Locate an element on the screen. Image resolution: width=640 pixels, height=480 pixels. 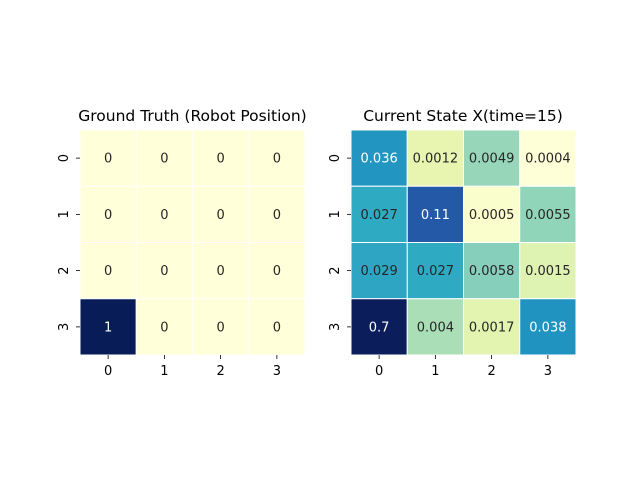
ground-truth-cell-label-0-3: 0 is located at coordinates (277, 159).